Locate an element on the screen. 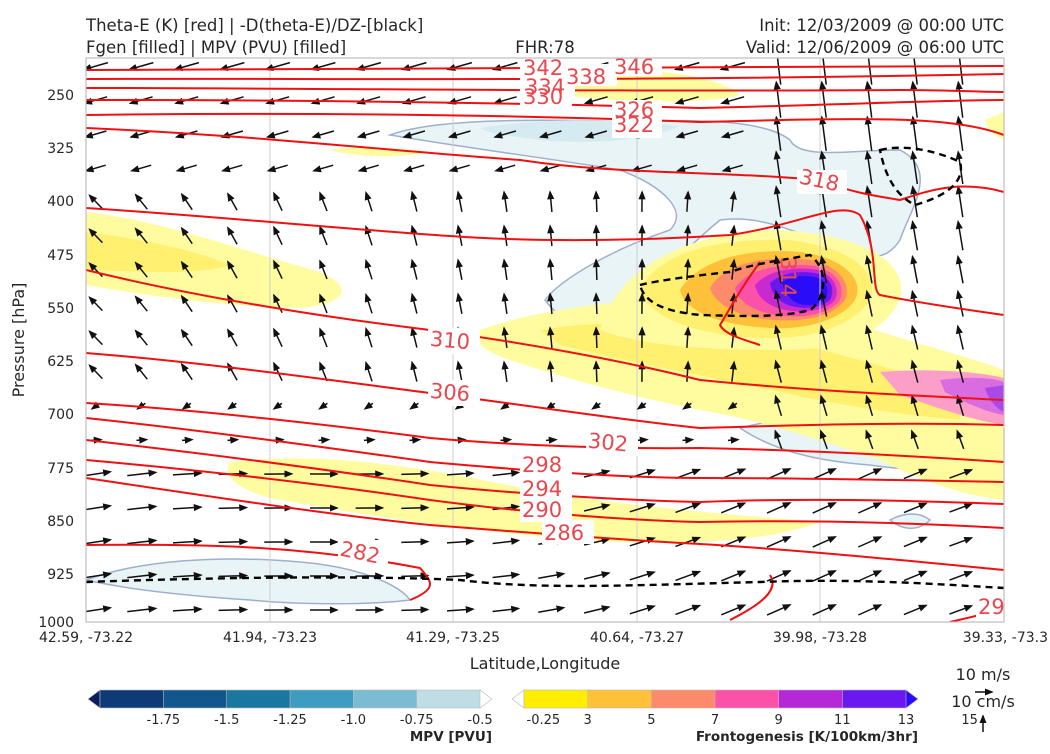 The height and width of the screenshot is (754, 1050). title-line-2: Fgen [filled] | MPV (PVU) [filled] is located at coordinates (216, 47).